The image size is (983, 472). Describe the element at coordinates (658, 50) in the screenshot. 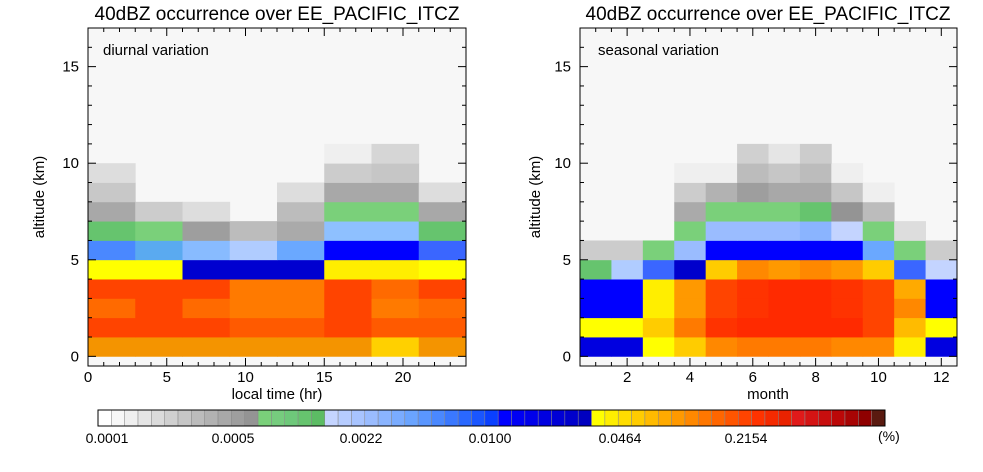

I see `panel-annotation: seasonal variation` at that location.